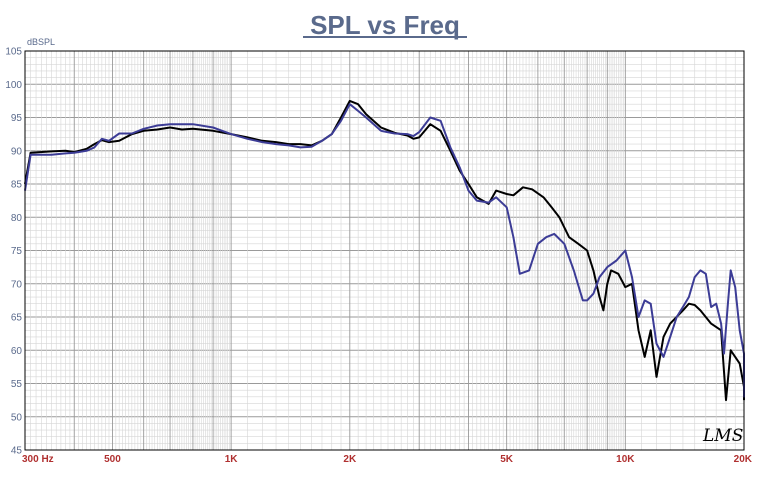  What do you see at coordinates (722, 436) in the screenshot?
I see `lms-watermark: LMS` at bounding box center [722, 436].